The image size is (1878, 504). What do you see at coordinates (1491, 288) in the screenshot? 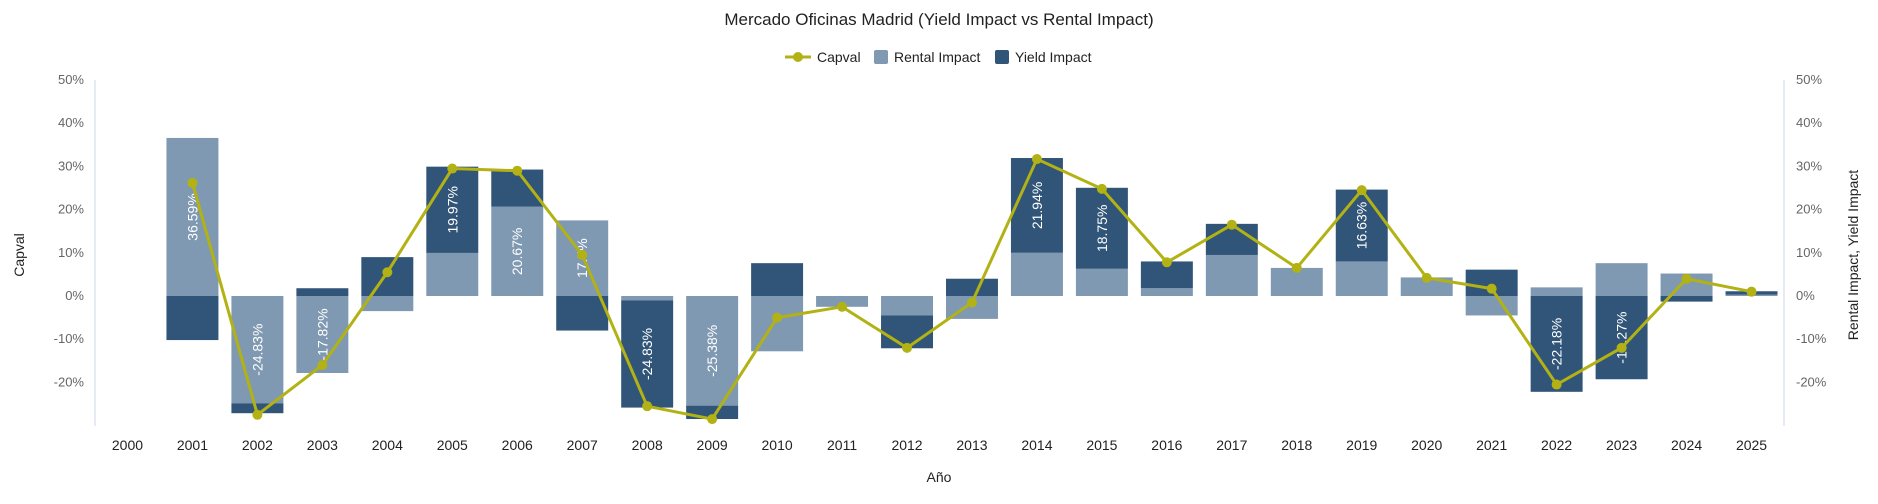
I see `capval-point-2021` at bounding box center [1491, 288].